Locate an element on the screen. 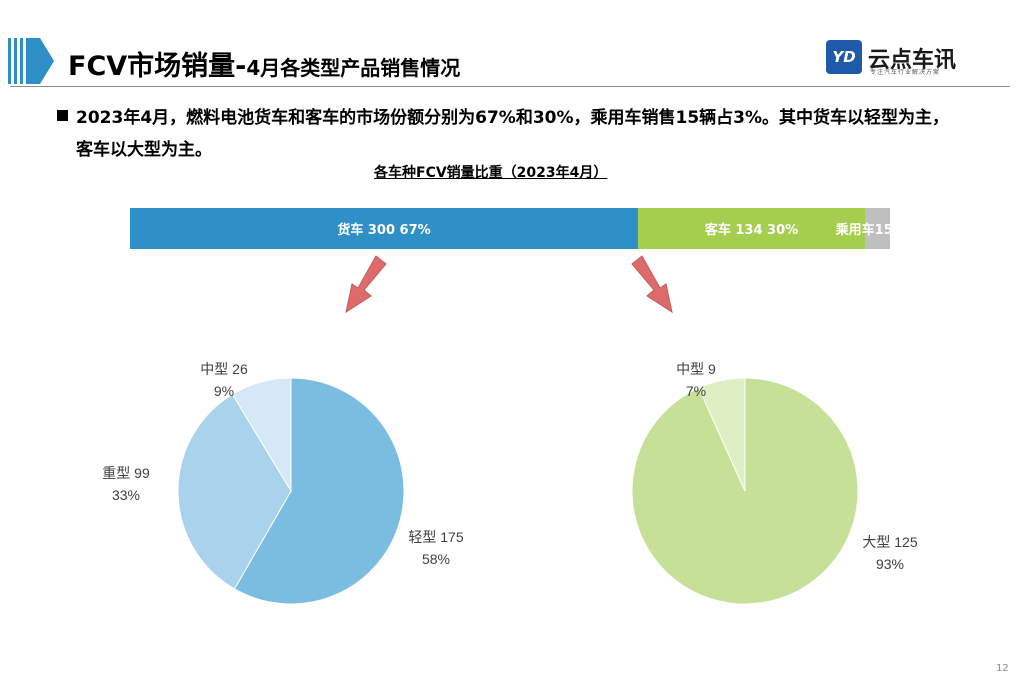  page-title-main: FCV市场销量- is located at coordinates (157, 66).